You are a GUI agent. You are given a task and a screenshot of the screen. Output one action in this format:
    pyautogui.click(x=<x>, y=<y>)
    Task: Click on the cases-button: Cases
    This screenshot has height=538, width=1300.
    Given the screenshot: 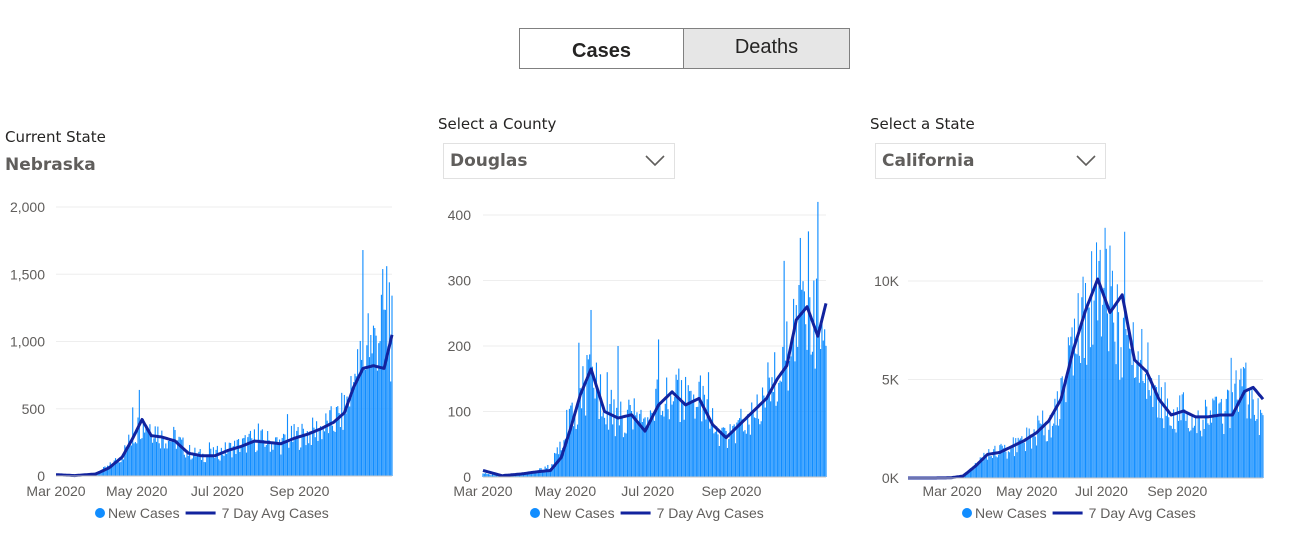 What is the action you would take?
    pyautogui.click(x=601, y=48)
    